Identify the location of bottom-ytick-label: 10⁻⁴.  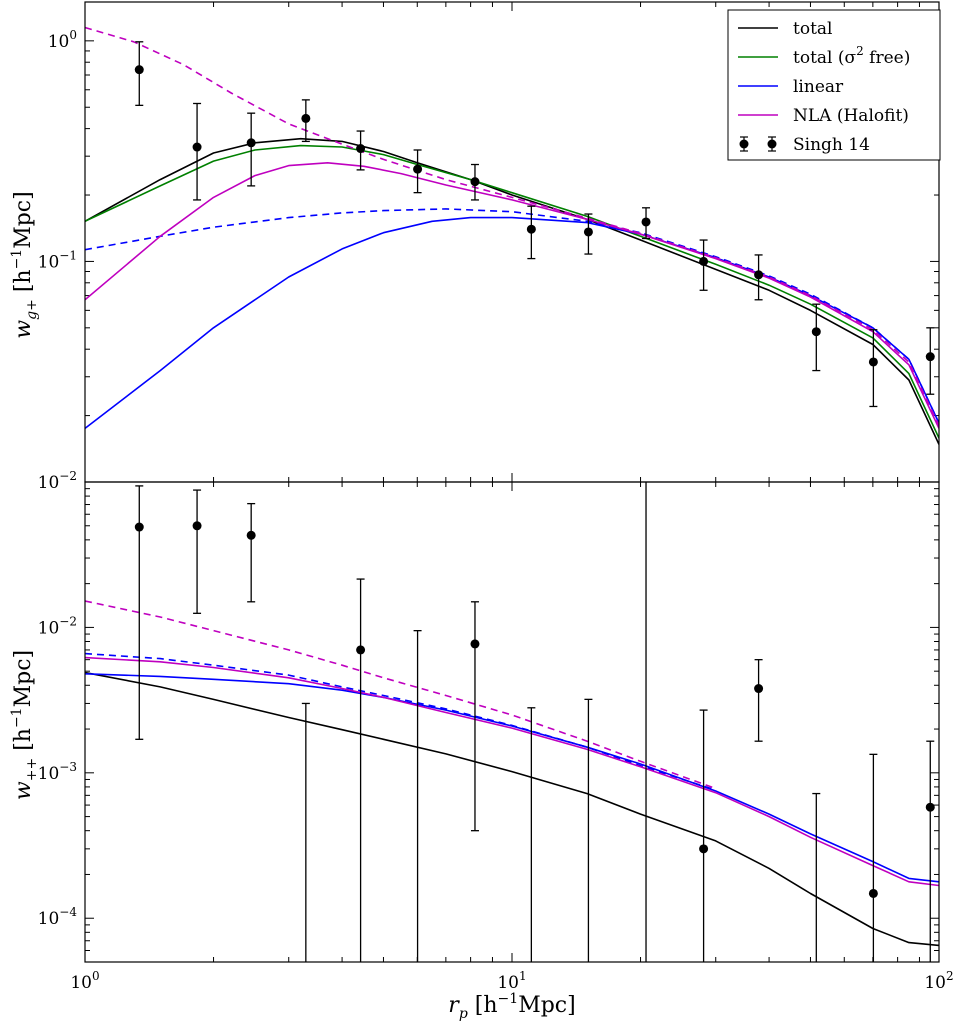
(58, 917).